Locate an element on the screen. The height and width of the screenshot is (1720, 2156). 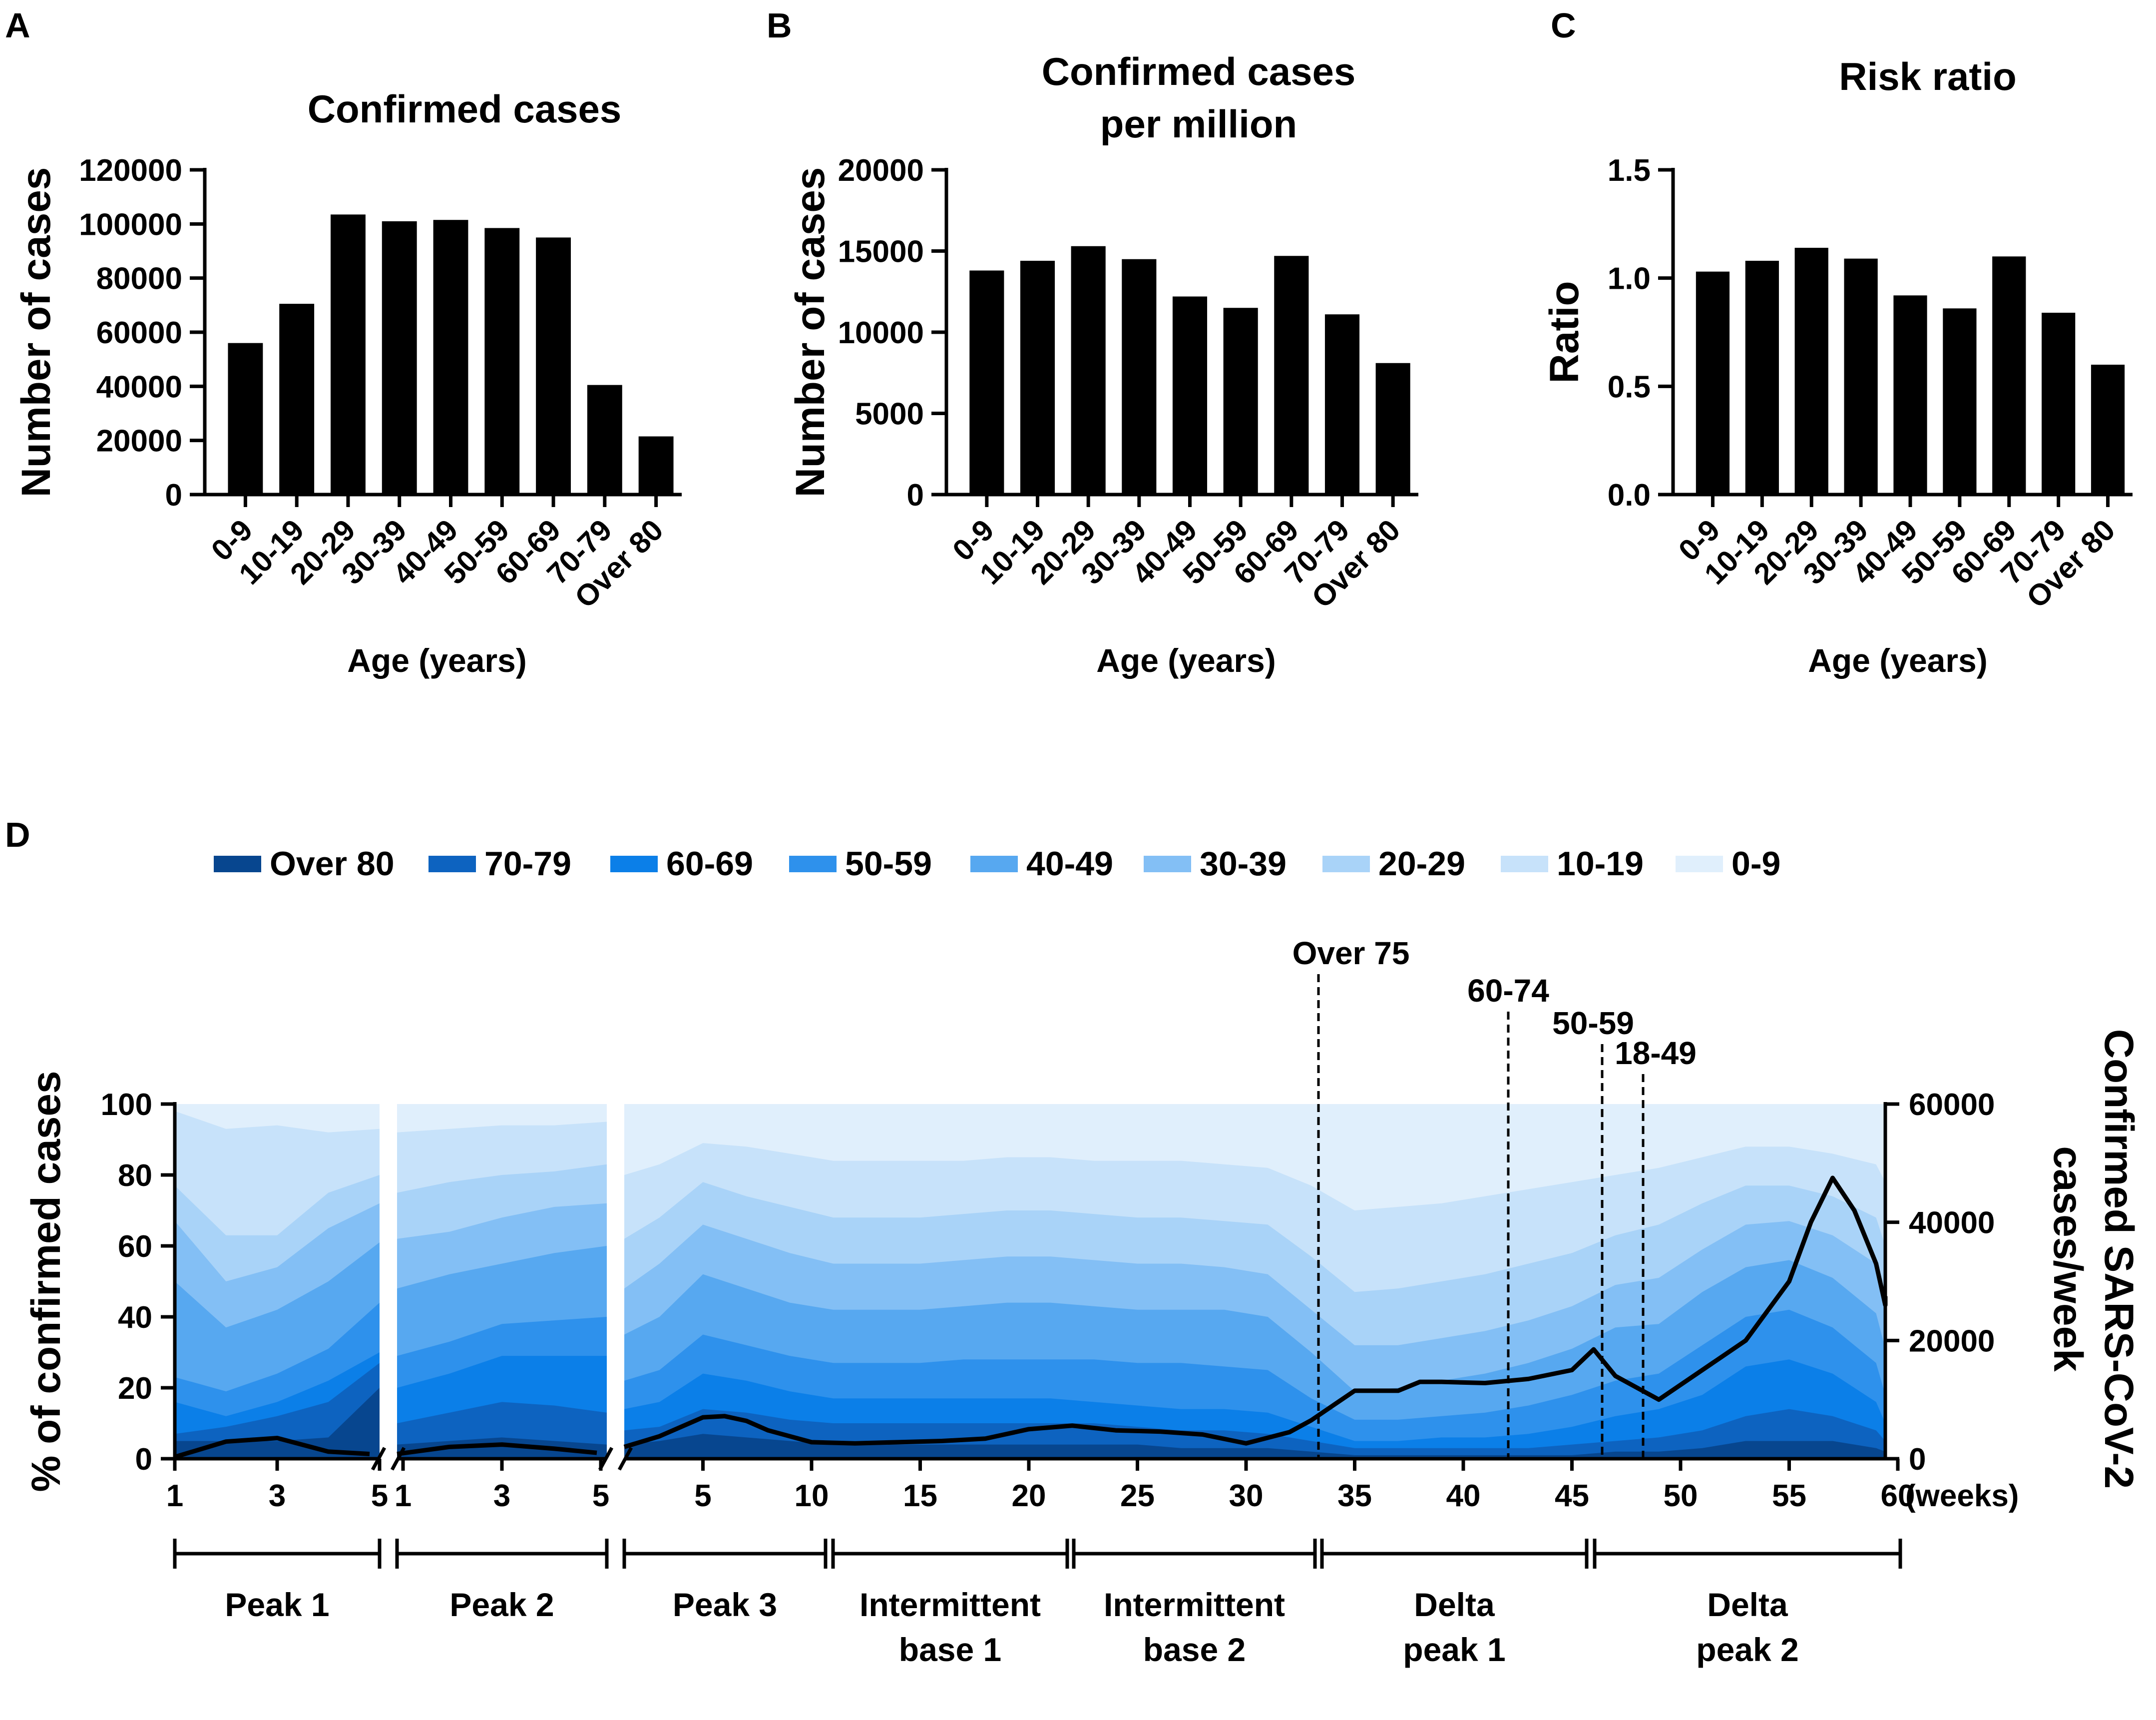
legend-label: 50-59 is located at coordinates (888, 864).